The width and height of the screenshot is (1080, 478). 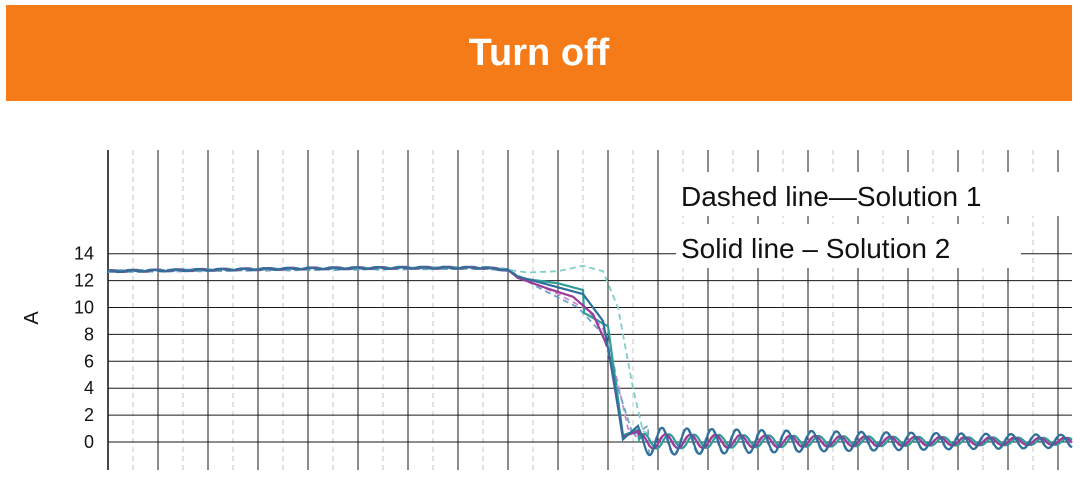 I want to click on y-axis-label: A, so click(x=32, y=318).